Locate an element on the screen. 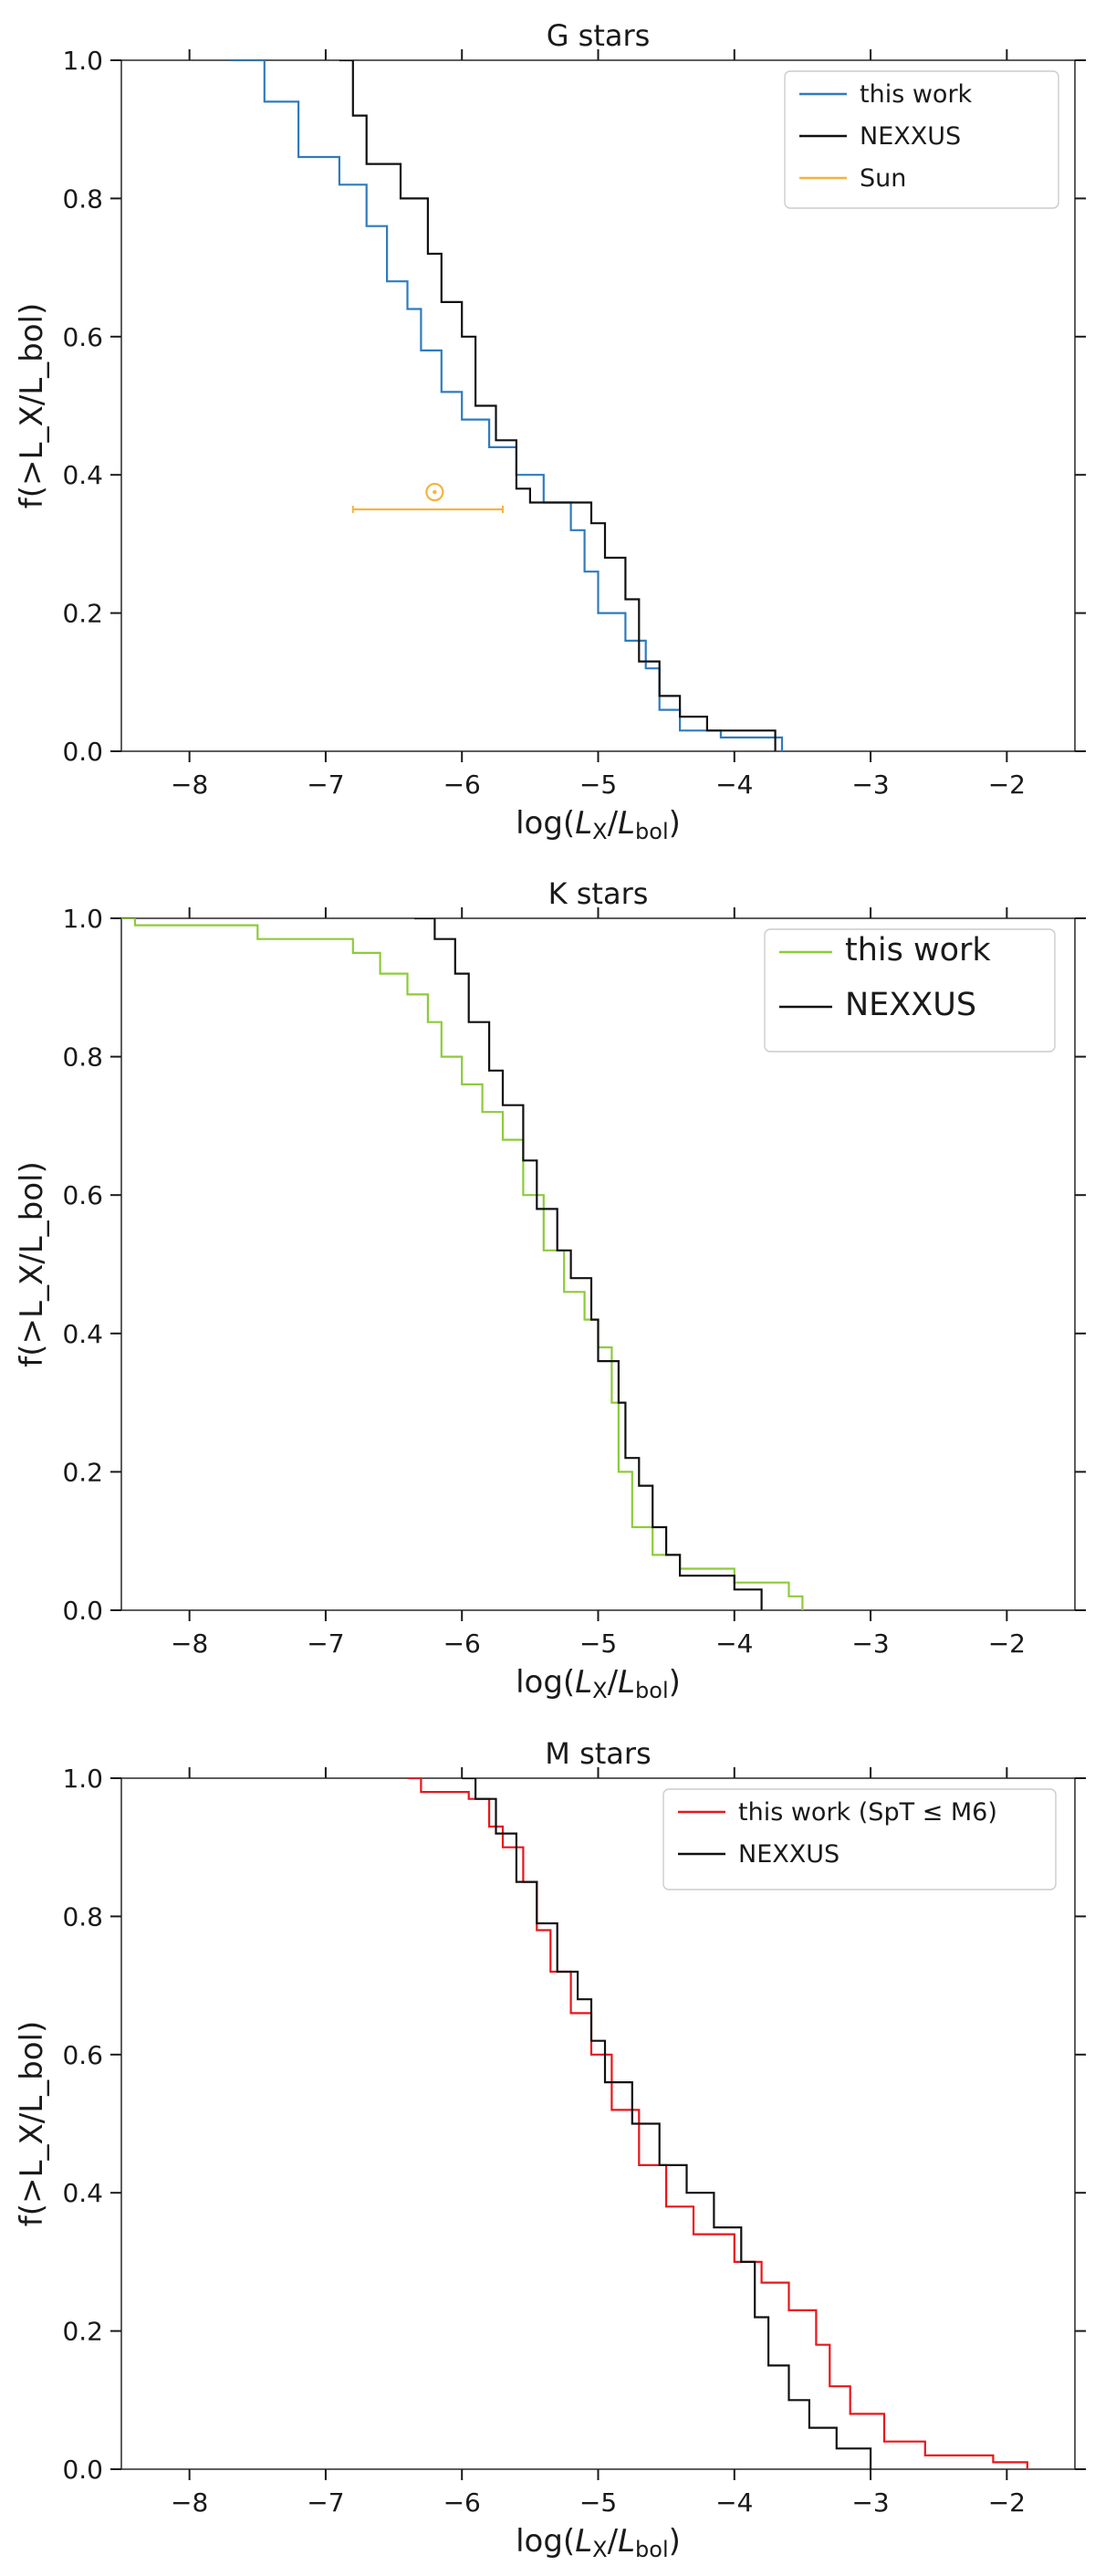 Image resolution: width=1095 pixels, height=2576 pixels. chart-title: K stars is located at coordinates (598, 894).